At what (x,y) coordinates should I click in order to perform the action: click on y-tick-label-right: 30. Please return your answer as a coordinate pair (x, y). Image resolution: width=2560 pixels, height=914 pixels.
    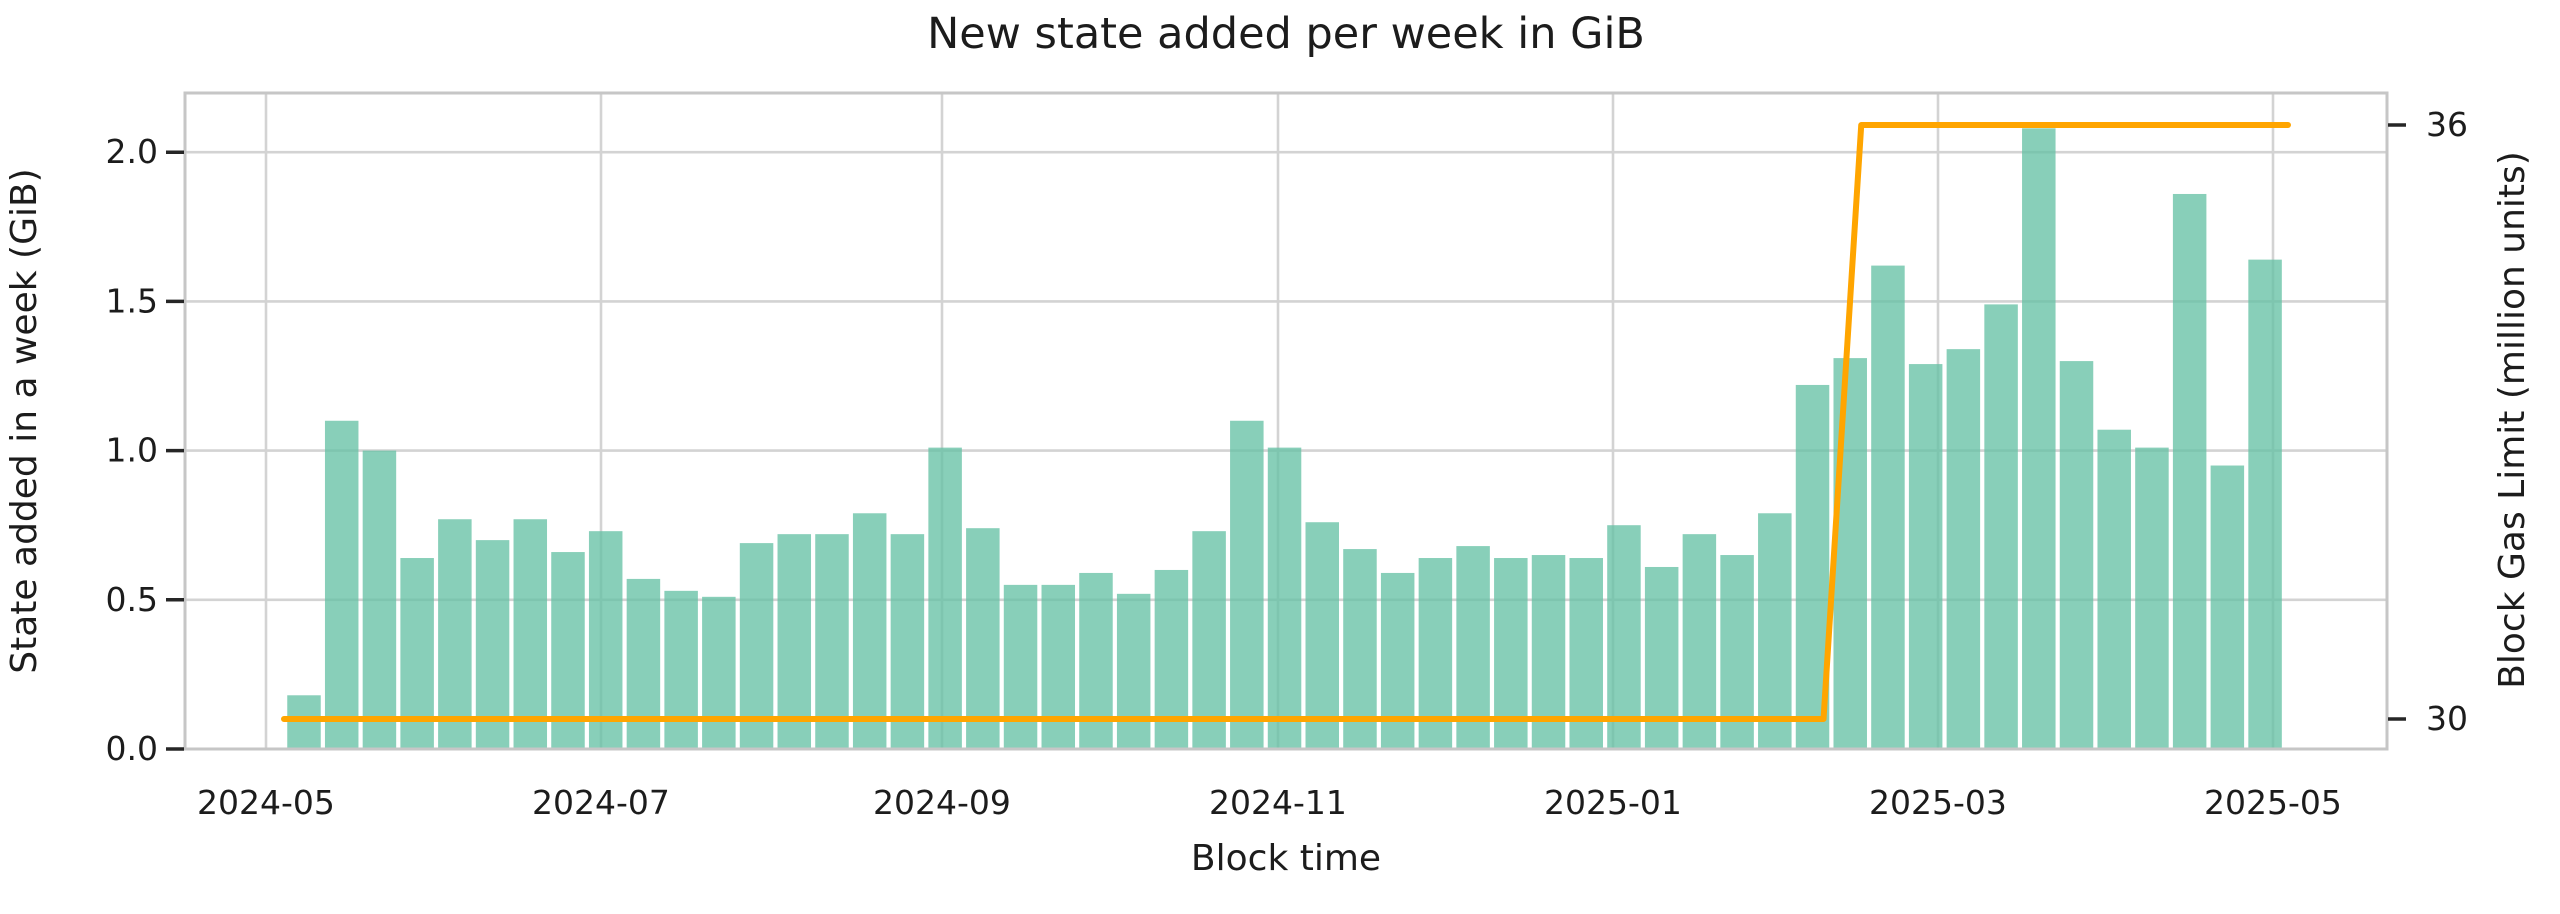
    Looking at the image, I should click on (2447, 718).